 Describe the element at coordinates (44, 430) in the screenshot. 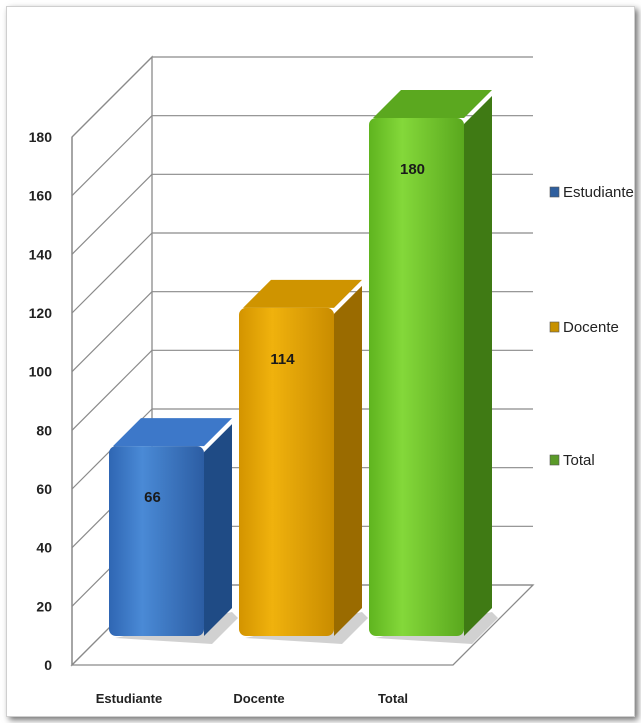

I see `y-tick-label: 80` at that location.